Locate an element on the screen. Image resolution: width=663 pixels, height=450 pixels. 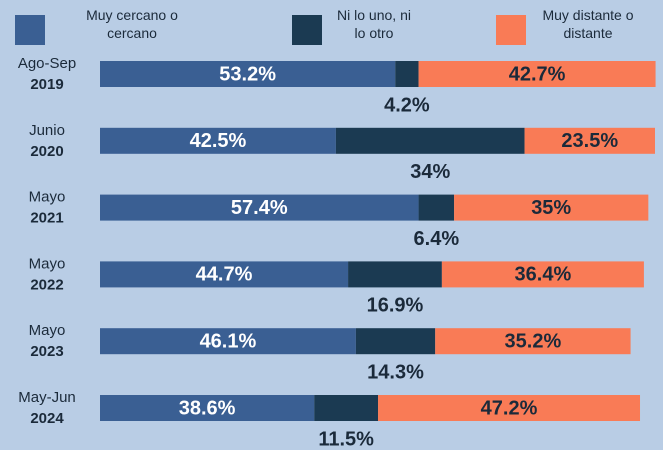
value-label: 23.5% is located at coordinates (589, 141).